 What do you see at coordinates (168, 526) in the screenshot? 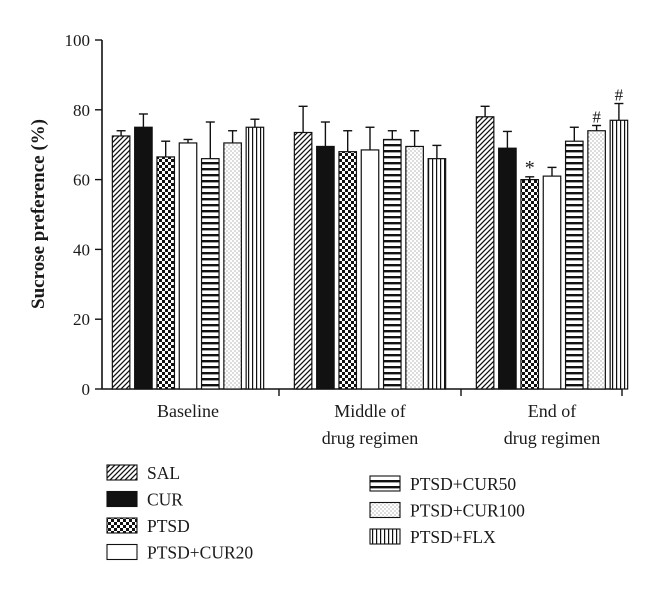
I see `legend-label: PTSD` at bounding box center [168, 526].